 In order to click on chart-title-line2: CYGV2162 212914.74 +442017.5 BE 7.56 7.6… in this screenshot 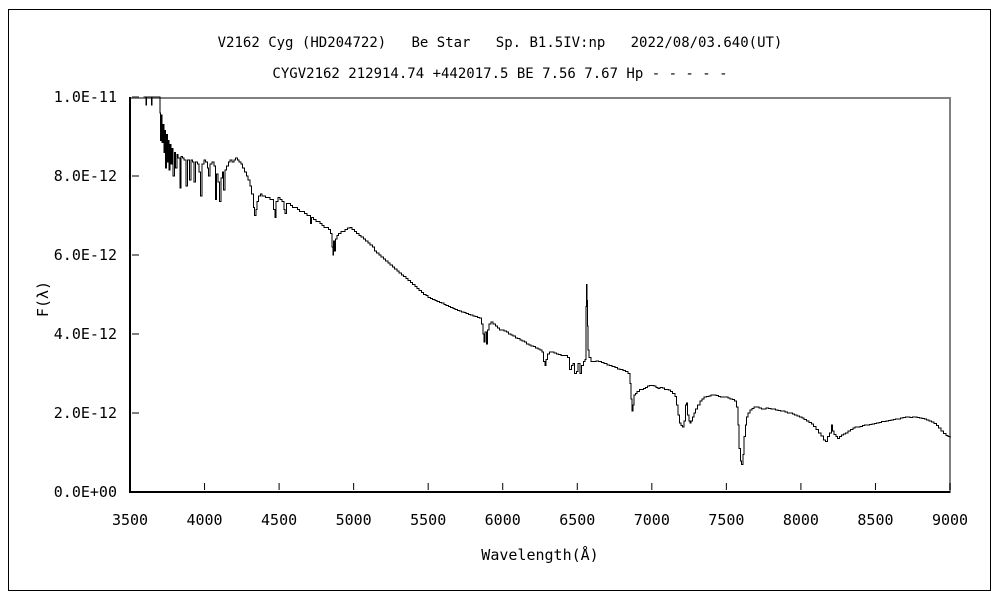, I will do `click(500, 74)`.